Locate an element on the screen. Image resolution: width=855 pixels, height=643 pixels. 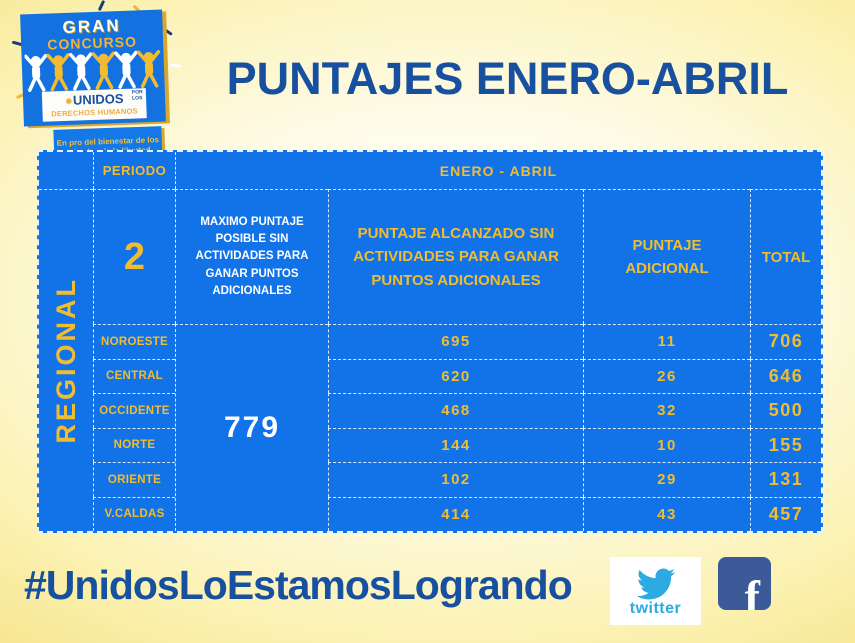
table-cell-total: 131 is located at coordinates (785, 479).